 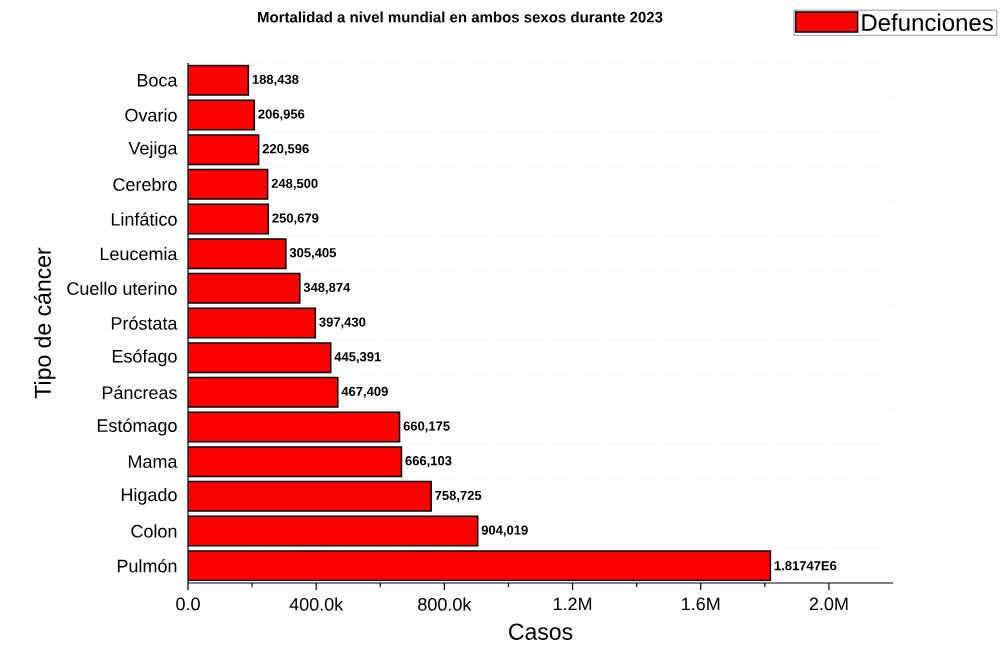 I want to click on y-tick-label: Boca, so click(x=157, y=80).